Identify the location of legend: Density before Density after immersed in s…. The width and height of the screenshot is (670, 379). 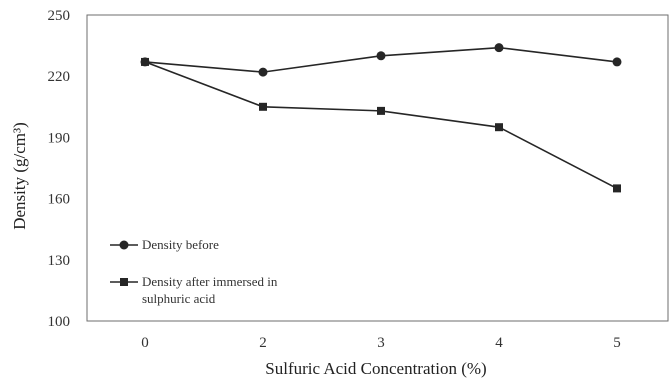
(194, 271).